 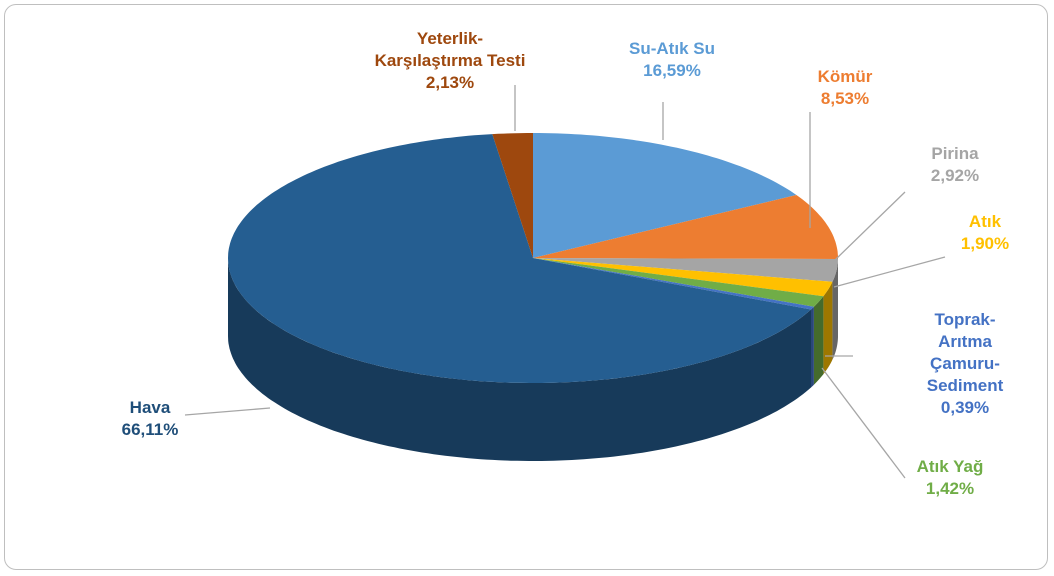 I want to click on data-label: Hava 66,11%, so click(x=150, y=419).